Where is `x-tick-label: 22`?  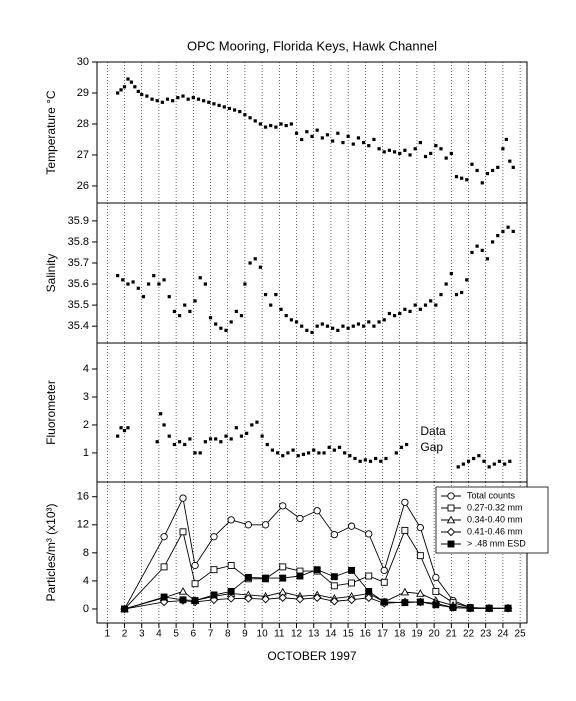 x-tick-label: 22 is located at coordinates (469, 634).